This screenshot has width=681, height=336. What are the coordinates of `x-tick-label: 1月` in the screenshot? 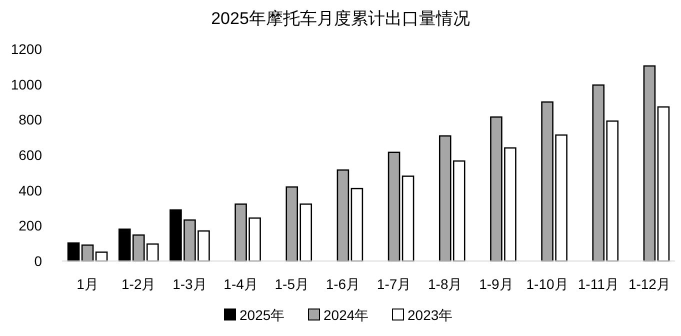 It's located at (87, 284).